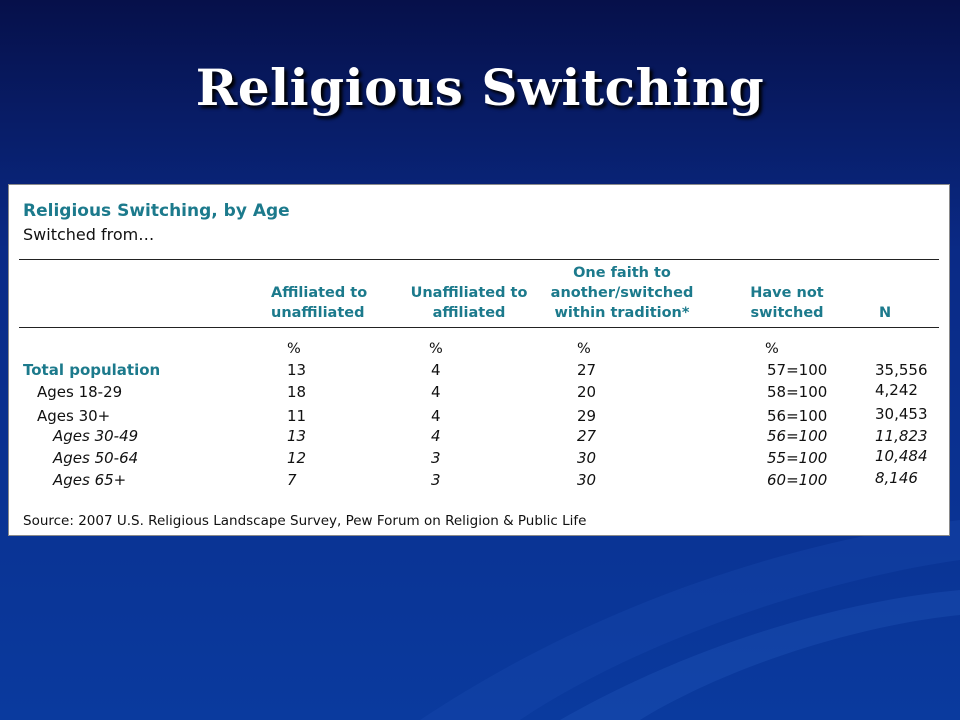  I want to click on table-row-ages-18-29: Ages 18-29 18 4 20 58=100 4,242, so click(479, 393).